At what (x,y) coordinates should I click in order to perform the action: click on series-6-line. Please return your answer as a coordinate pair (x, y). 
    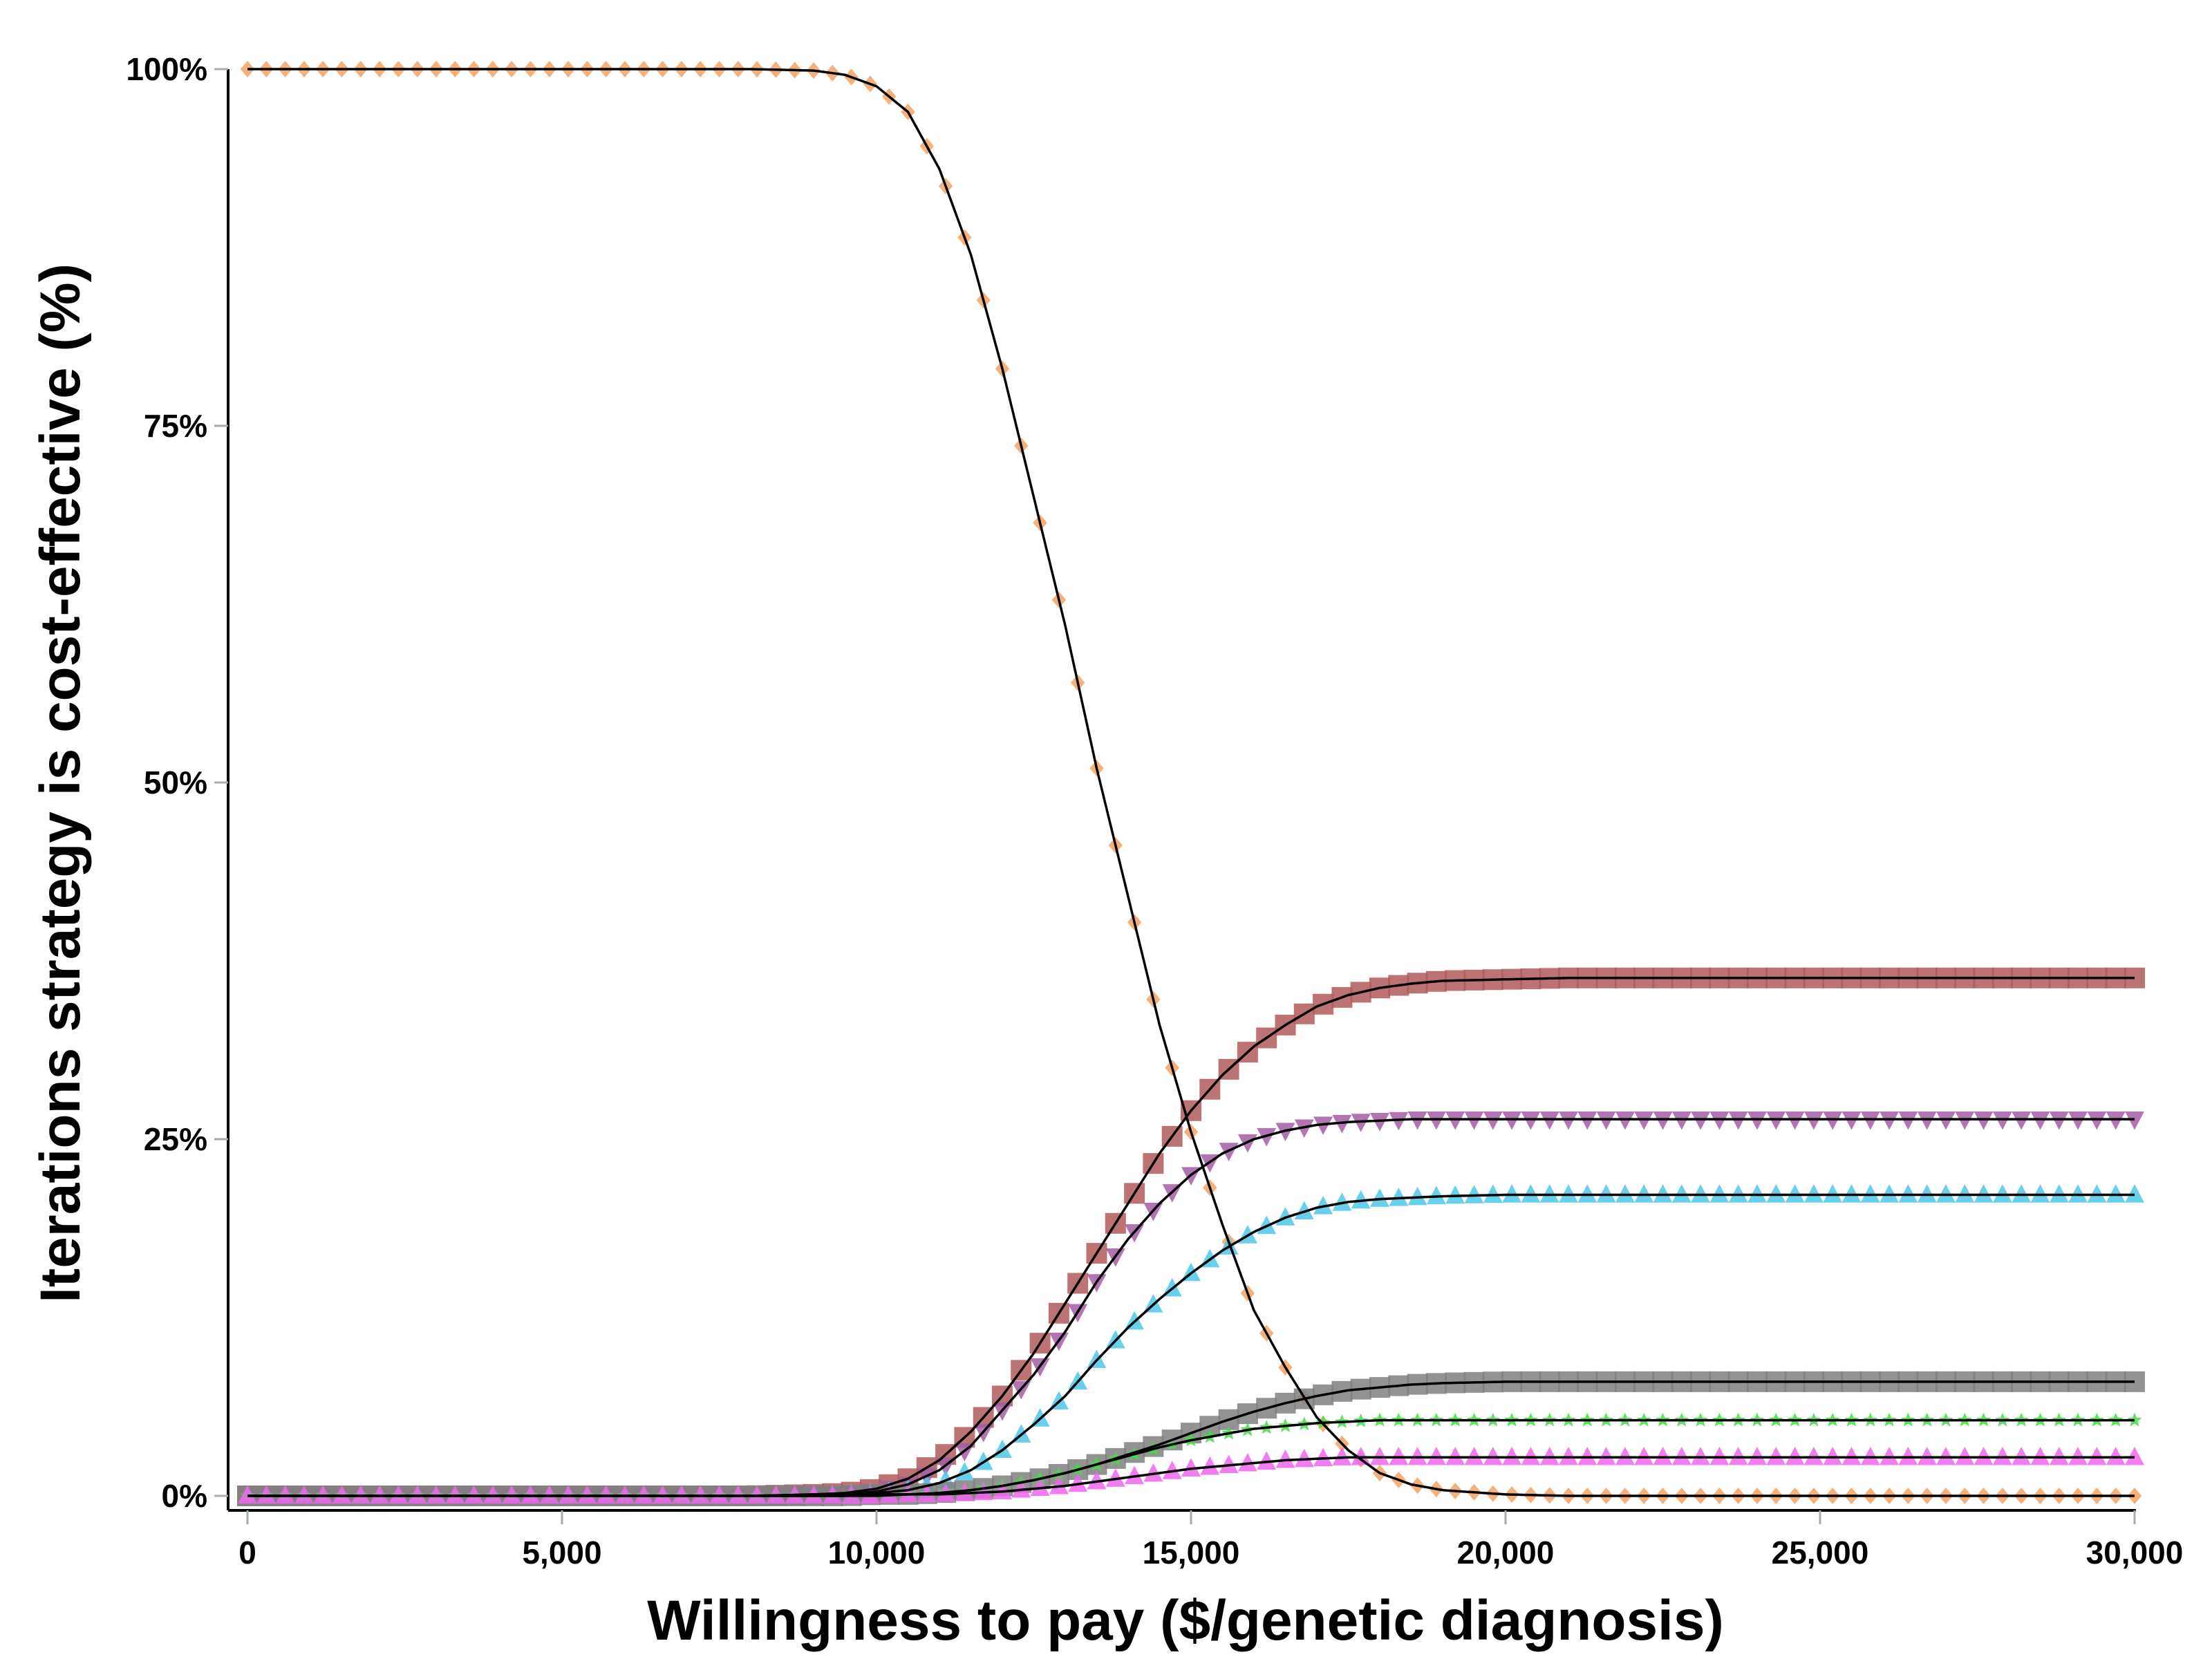
    Looking at the image, I should click on (1191, 1476).